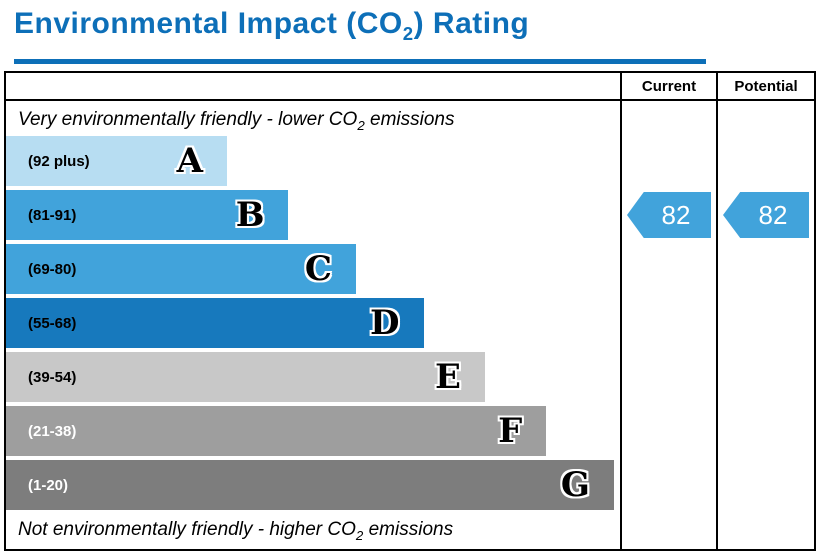 The width and height of the screenshot is (820, 553). What do you see at coordinates (361, 125) in the screenshot?
I see `top-caption-subscript: 2` at bounding box center [361, 125].